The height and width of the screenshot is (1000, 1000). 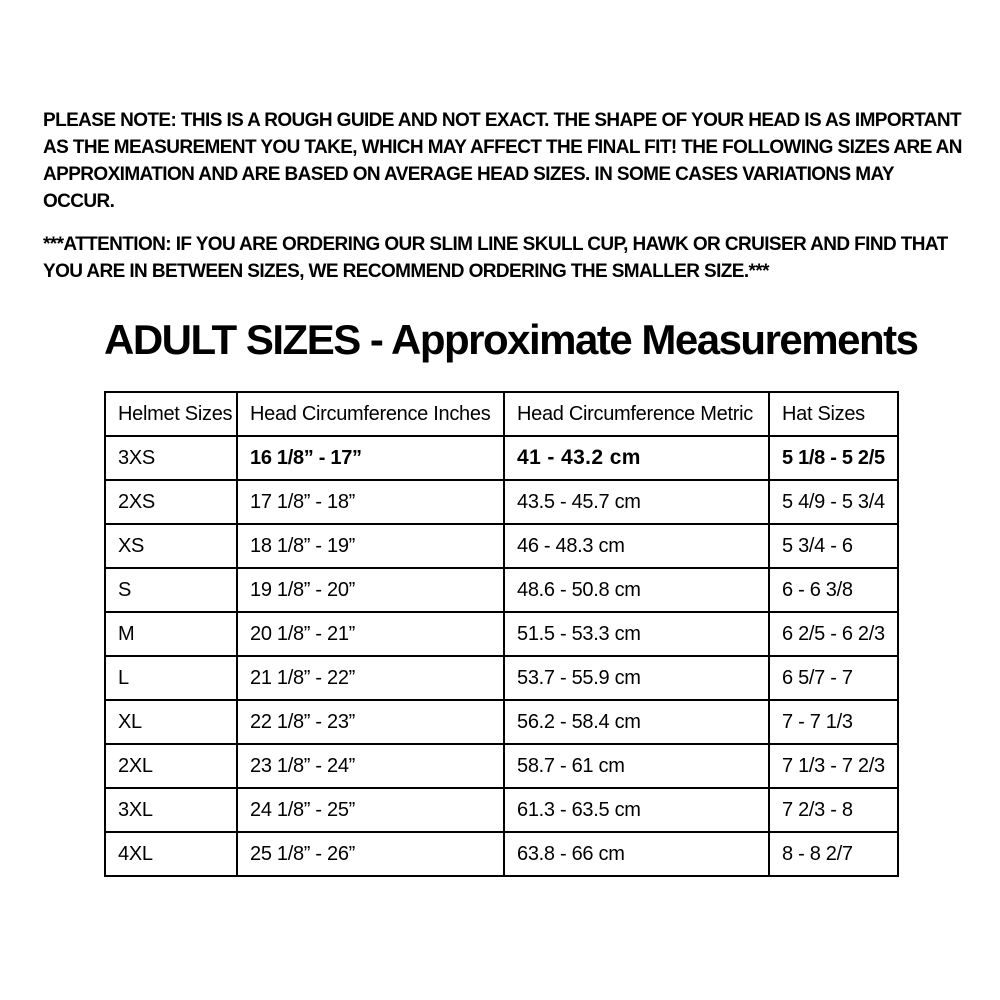 What do you see at coordinates (171, 678) in the screenshot?
I see `cell-size: L` at bounding box center [171, 678].